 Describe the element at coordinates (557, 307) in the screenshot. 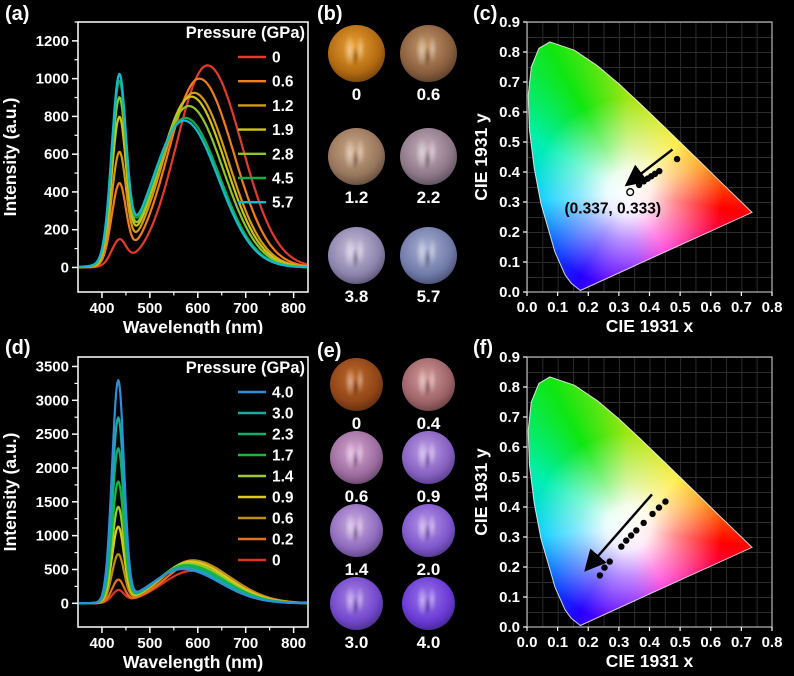

I see `x-tick-label: 0.1` at that location.